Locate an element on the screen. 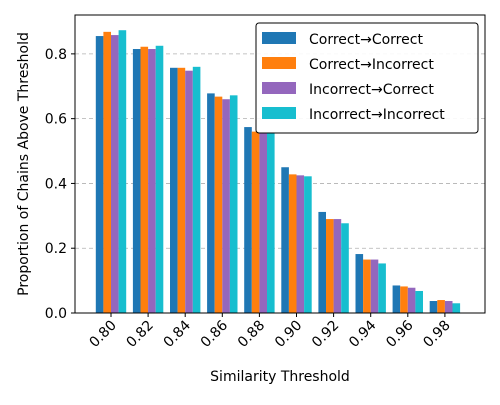 The image size is (500, 405). x-tick-label: 0.86 is located at coordinates (214, 333).